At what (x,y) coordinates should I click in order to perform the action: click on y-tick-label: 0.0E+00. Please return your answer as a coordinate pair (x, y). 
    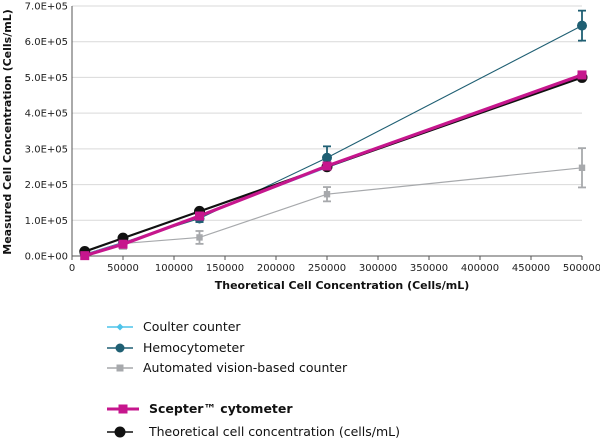
    Looking at the image, I should click on (46, 257).